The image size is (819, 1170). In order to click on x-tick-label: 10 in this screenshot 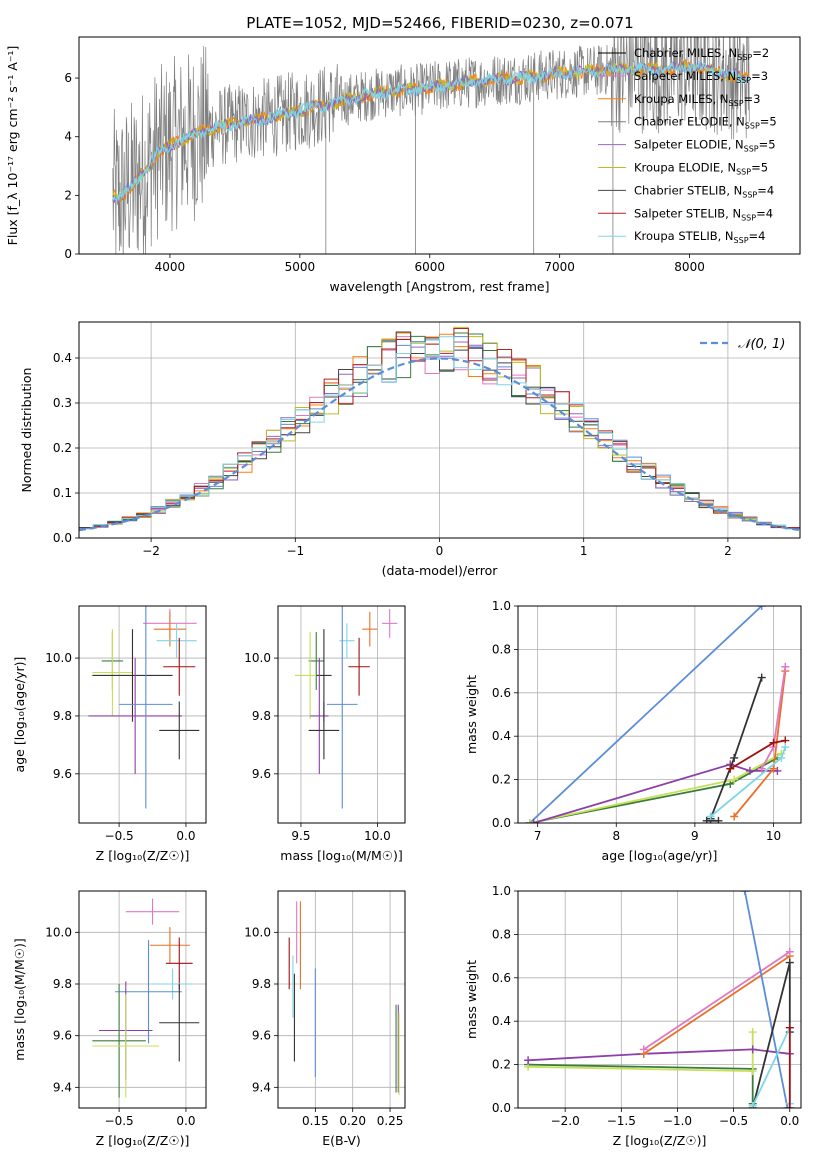, I will do `click(773, 836)`.